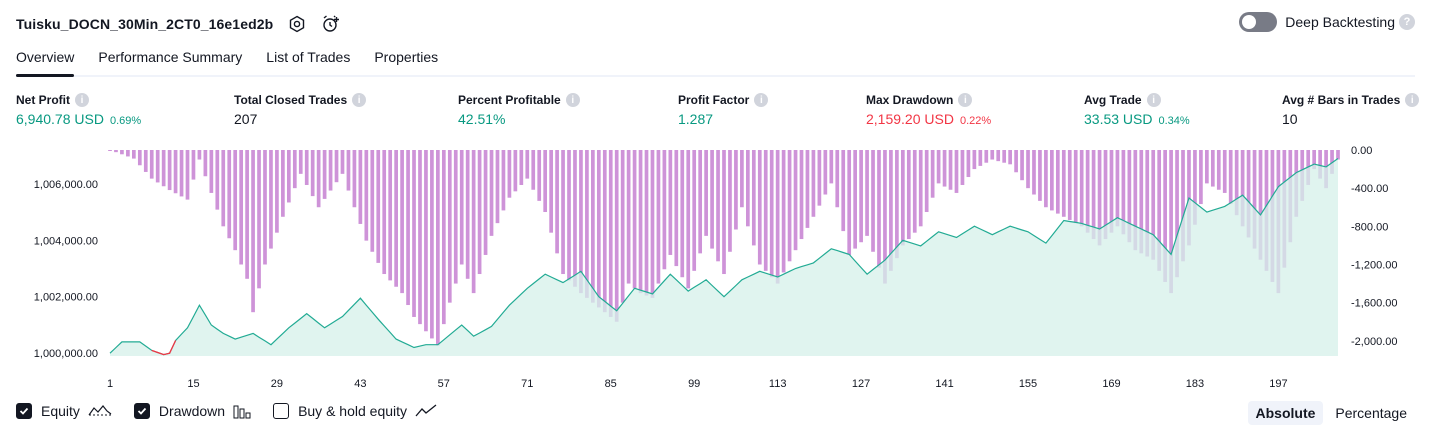 Image resolution: width=1431 pixels, height=438 pixels. What do you see at coordinates (1374, 342) in the screenshot?
I see `right-axis-tick-label: -2,000.00` at bounding box center [1374, 342].